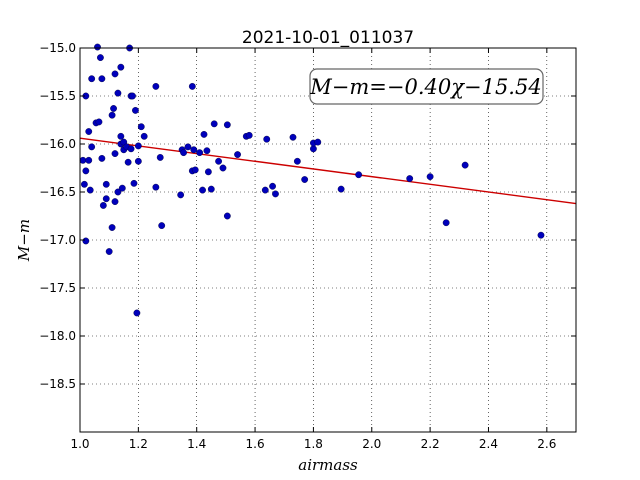 The image size is (640, 480). I want to click on fit-equation: M−m=−0.40χ−15.54, so click(425, 87).